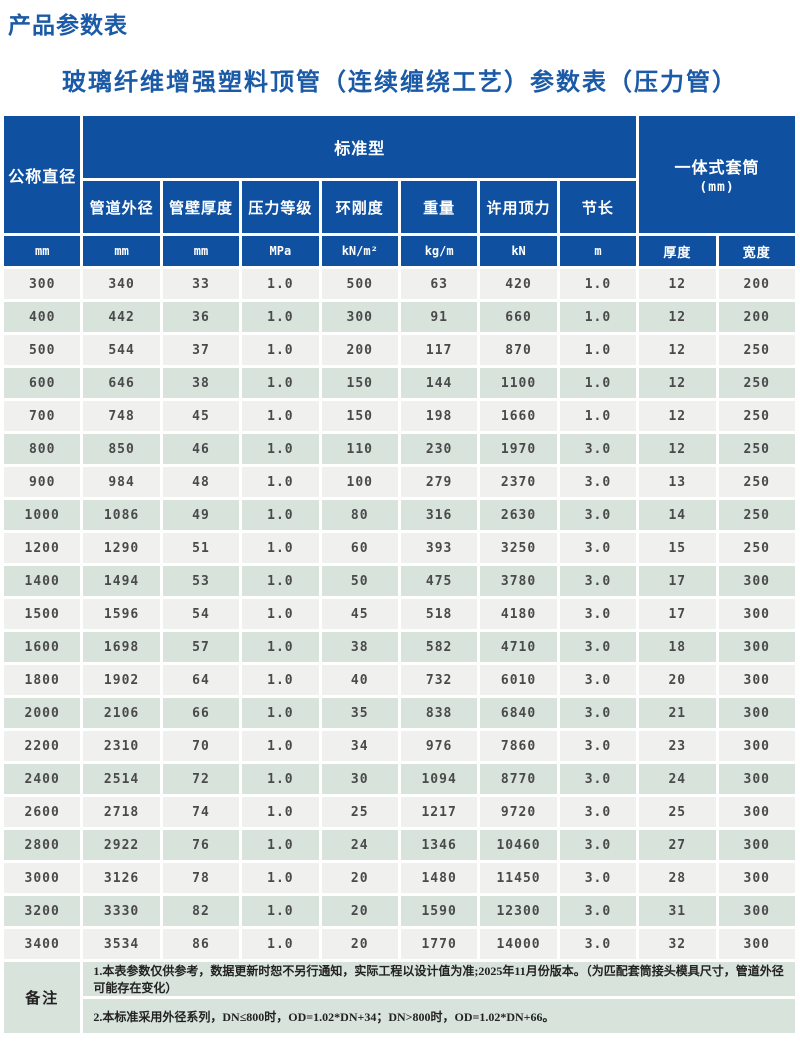 The height and width of the screenshot is (1060, 800). I want to click on cell: 1660, so click(518, 416).